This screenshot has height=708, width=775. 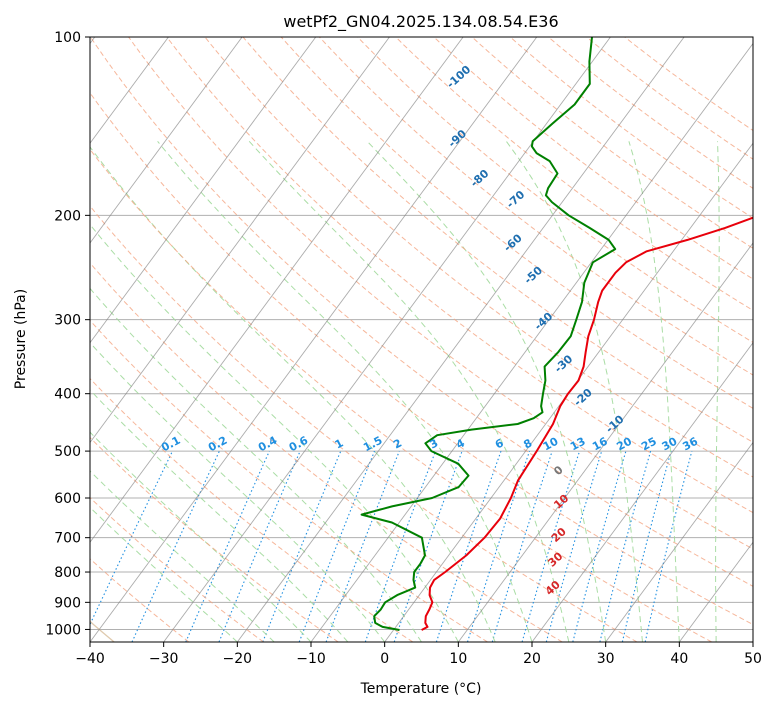 What do you see at coordinates (238, 659) in the screenshot?
I see `x-tick-label: −20` at bounding box center [238, 659].